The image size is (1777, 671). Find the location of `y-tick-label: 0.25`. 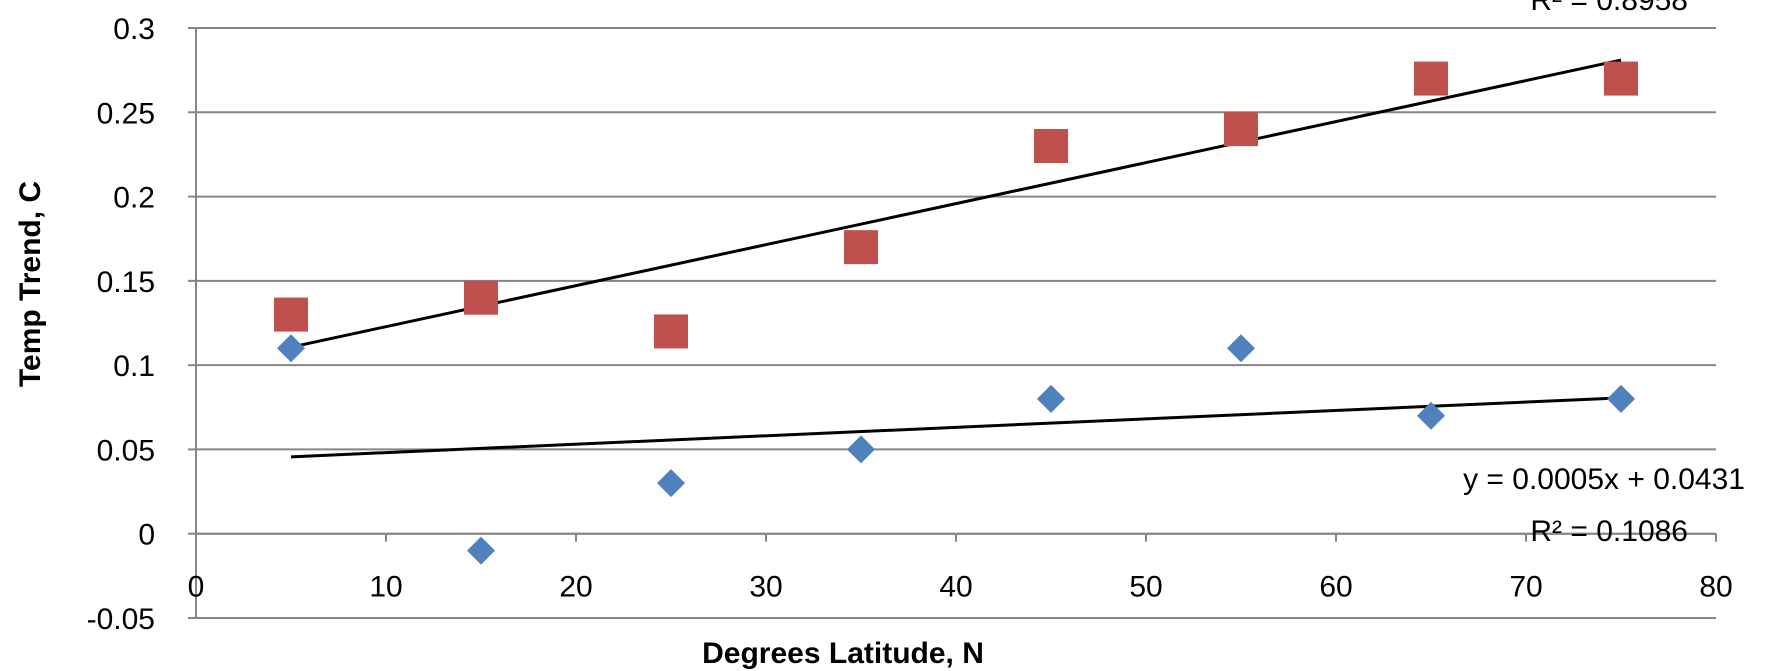

y-tick-label: 0.25 is located at coordinates (126, 113).